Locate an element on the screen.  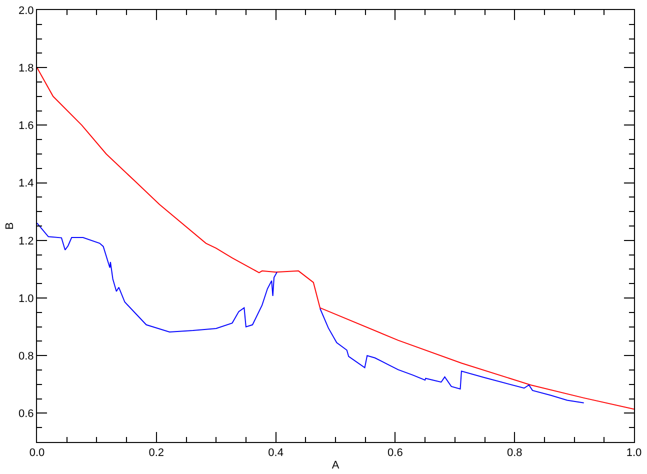
y-tick-label: 0.8 is located at coordinates (26, 356).